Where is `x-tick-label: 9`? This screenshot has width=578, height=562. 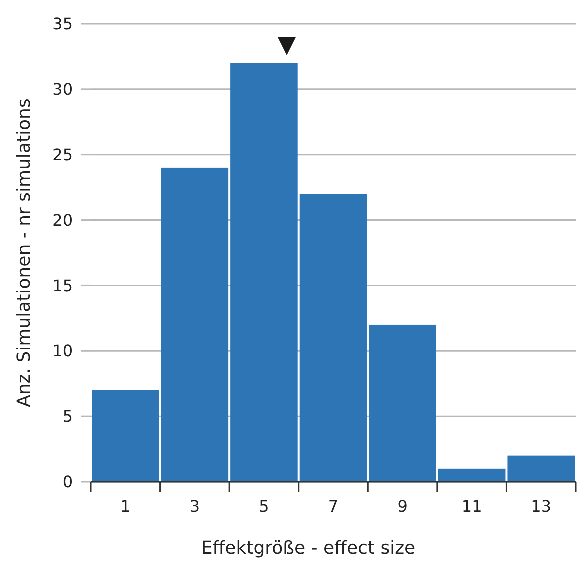
x-tick-label: 9 is located at coordinates (403, 506).